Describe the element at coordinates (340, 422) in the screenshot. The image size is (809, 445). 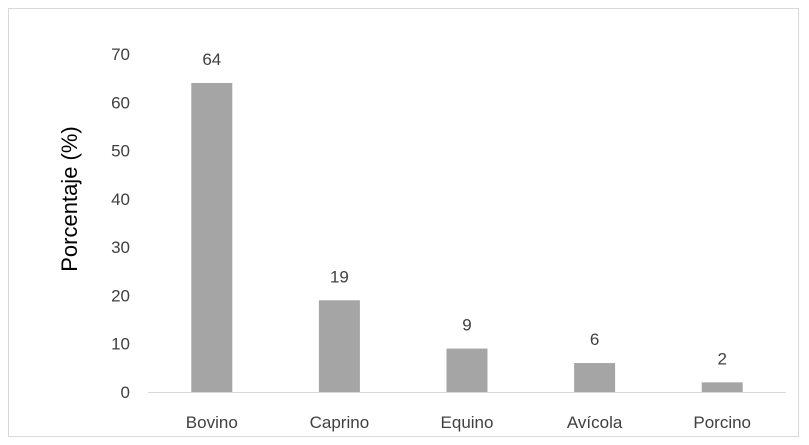
I see `x-category-label: Caprino` at that location.